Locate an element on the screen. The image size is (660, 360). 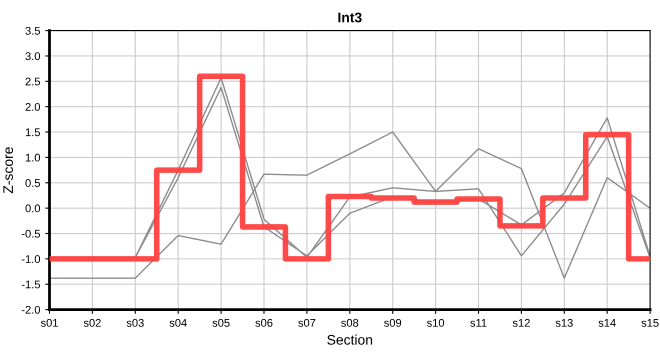
y-axis-title: Z-score is located at coordinates (8, 170).